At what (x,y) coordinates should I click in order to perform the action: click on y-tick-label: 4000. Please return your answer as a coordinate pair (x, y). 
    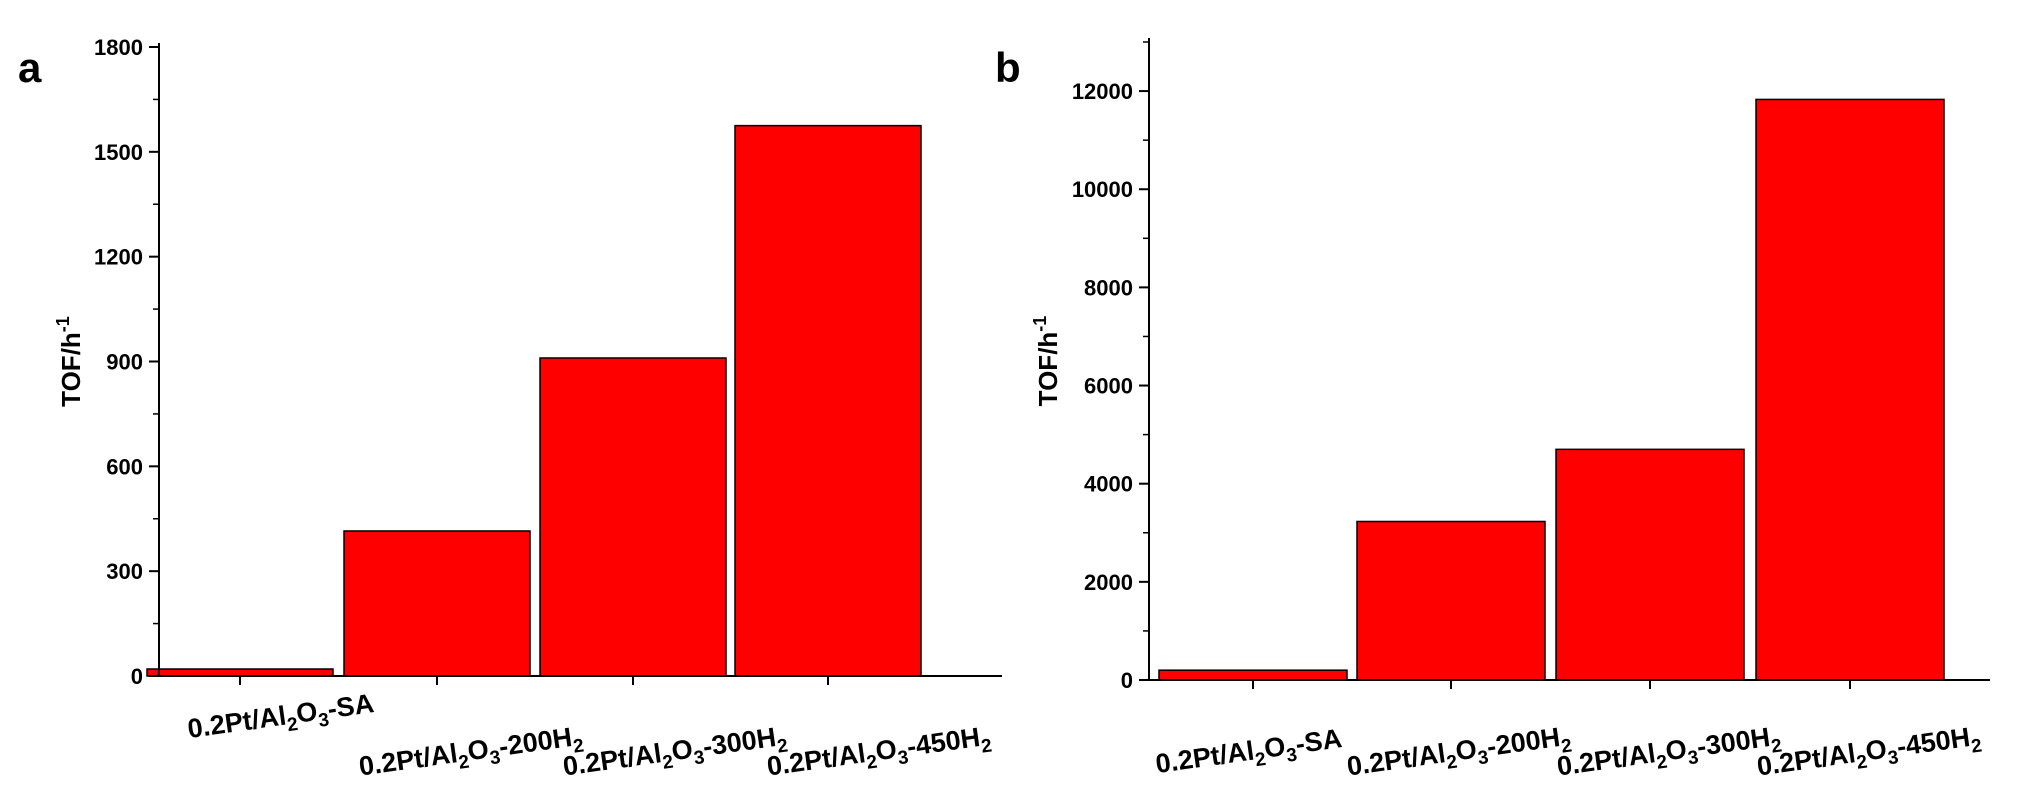
    Looking at the image, I should click on (1108, 484).